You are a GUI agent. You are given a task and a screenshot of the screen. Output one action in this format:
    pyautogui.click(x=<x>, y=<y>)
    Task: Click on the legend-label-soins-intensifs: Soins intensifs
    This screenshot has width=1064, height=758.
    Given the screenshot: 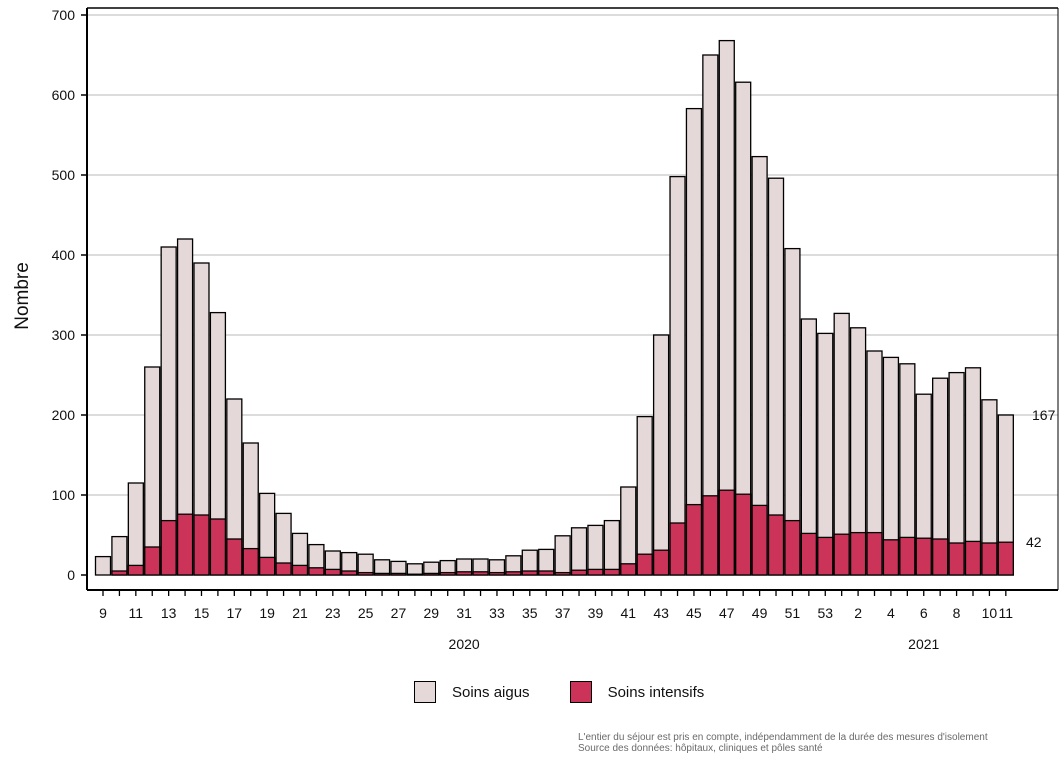 What is the action you would take?
    pyautogui.click(x=656, y=692)
    